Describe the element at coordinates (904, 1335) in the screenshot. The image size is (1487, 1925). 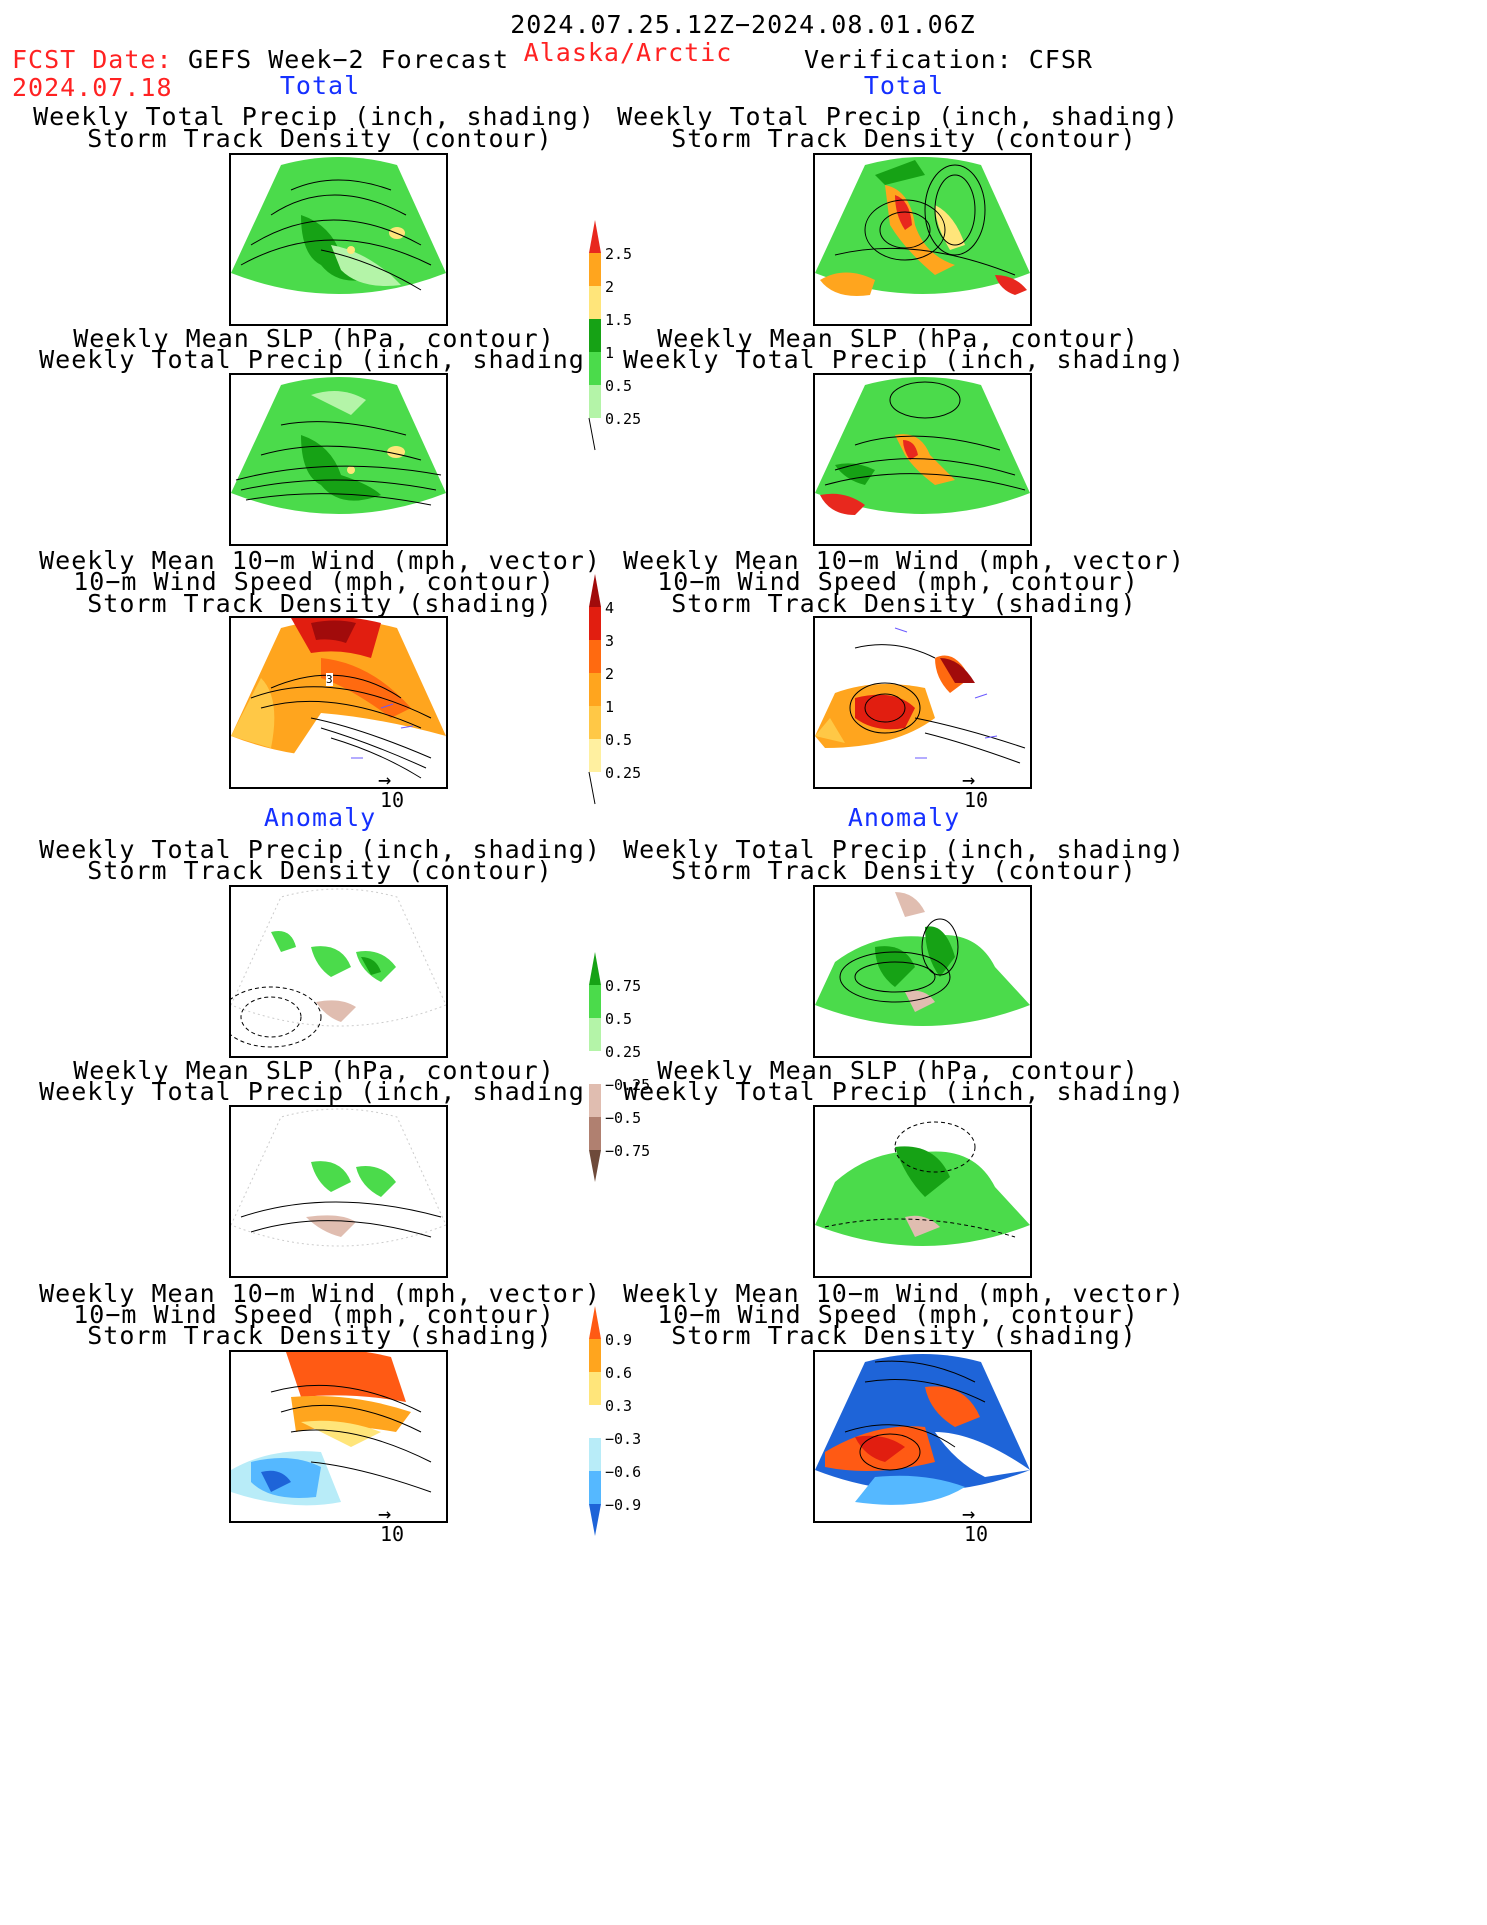
I see `title-r6-c: Storm Track Density (shading)` at that location.